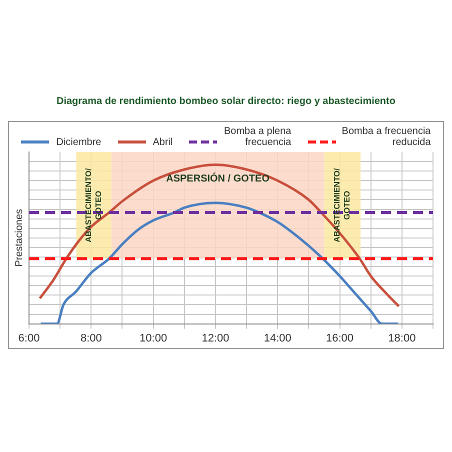 Image resolution: width=452 pixels, height=452 pixels. I want to click on x-tick-label: 8:00, so click(91, 338).